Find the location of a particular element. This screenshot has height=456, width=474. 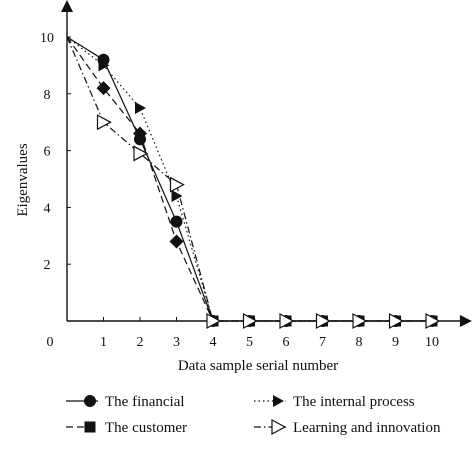

legend-item: The internal process is located at coordinates (334, 402).